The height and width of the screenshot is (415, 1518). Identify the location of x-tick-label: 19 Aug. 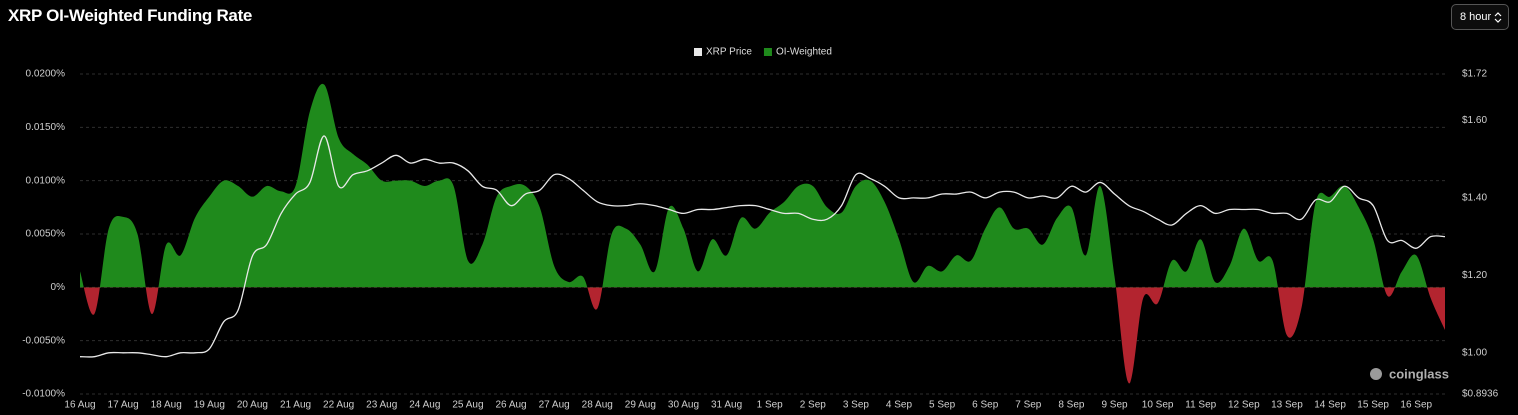
(209, 405).